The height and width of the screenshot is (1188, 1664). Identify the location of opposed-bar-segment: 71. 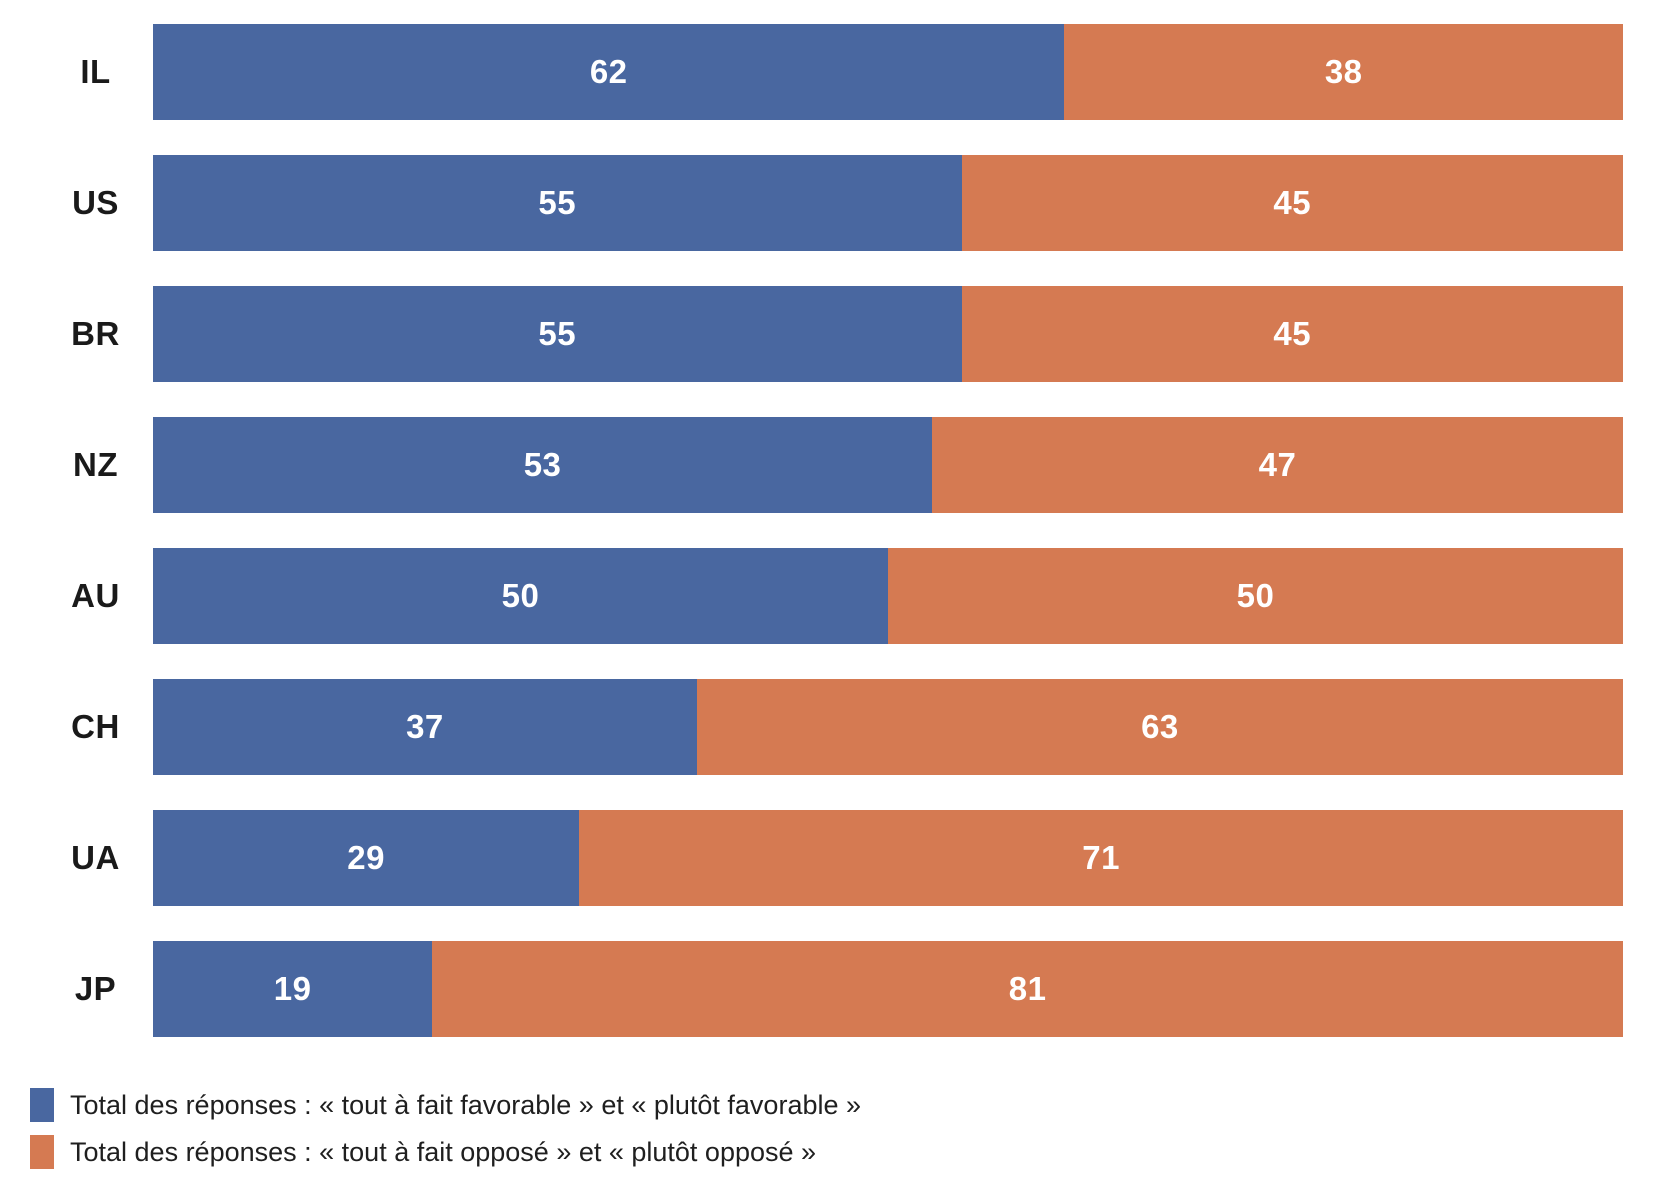
(1101, 858).